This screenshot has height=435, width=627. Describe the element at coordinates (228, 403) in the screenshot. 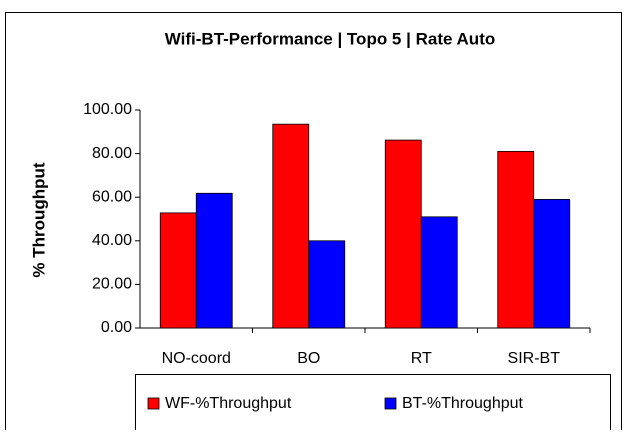

I see `legend-label: WF-%Throughput` at that location.